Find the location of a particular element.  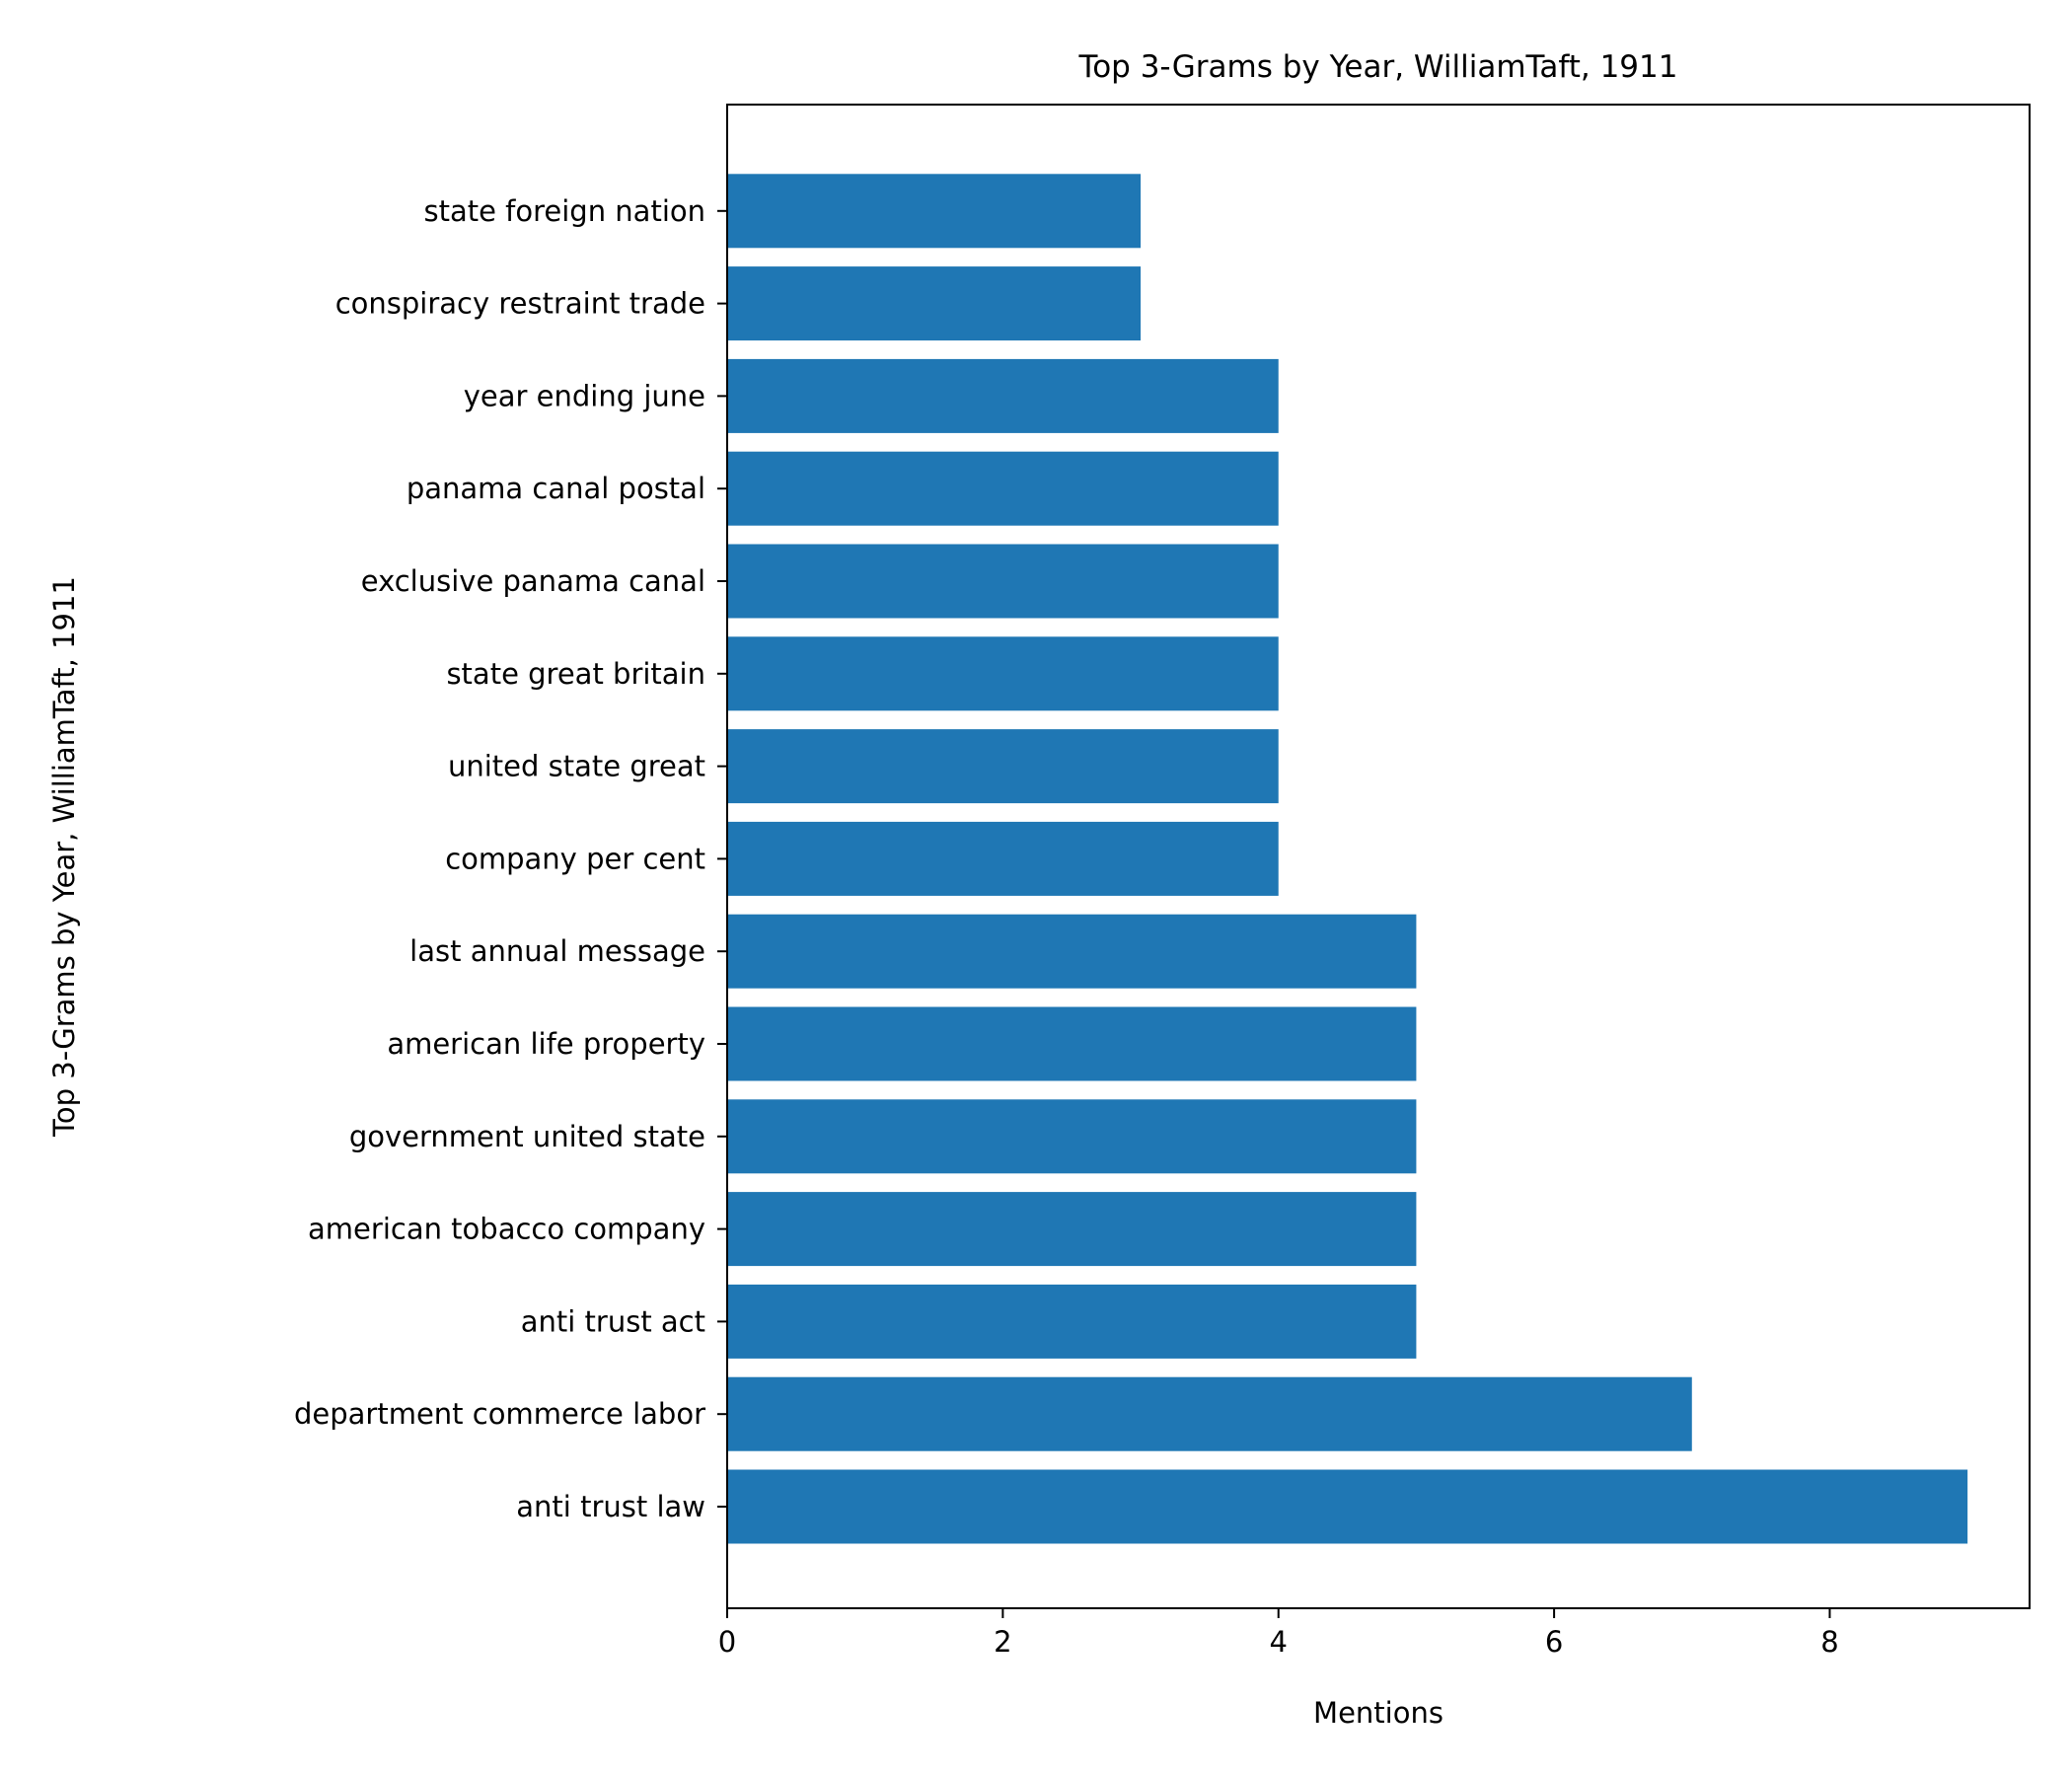

y-axis-label: Top 3-Grams by Year, WilliamTaft, 1911 is located at coordinates (64, 857).